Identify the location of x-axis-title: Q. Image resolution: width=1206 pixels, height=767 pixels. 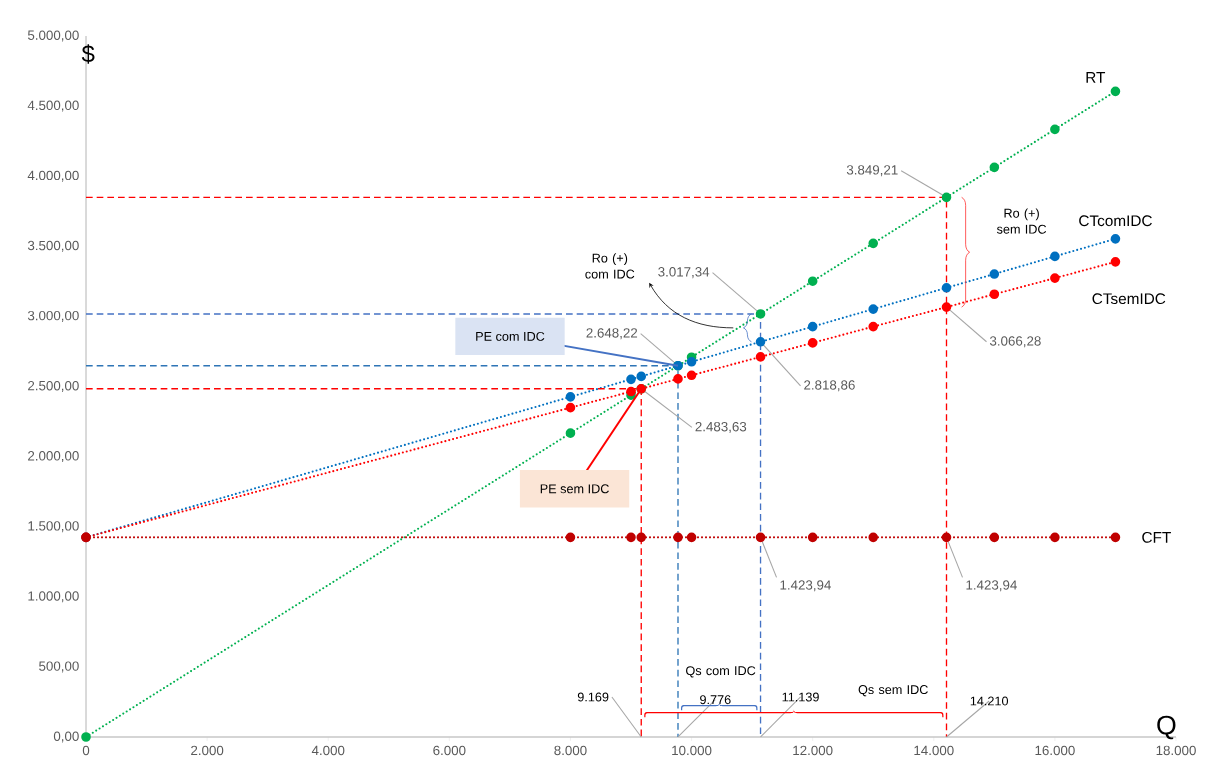
(1166, 727).